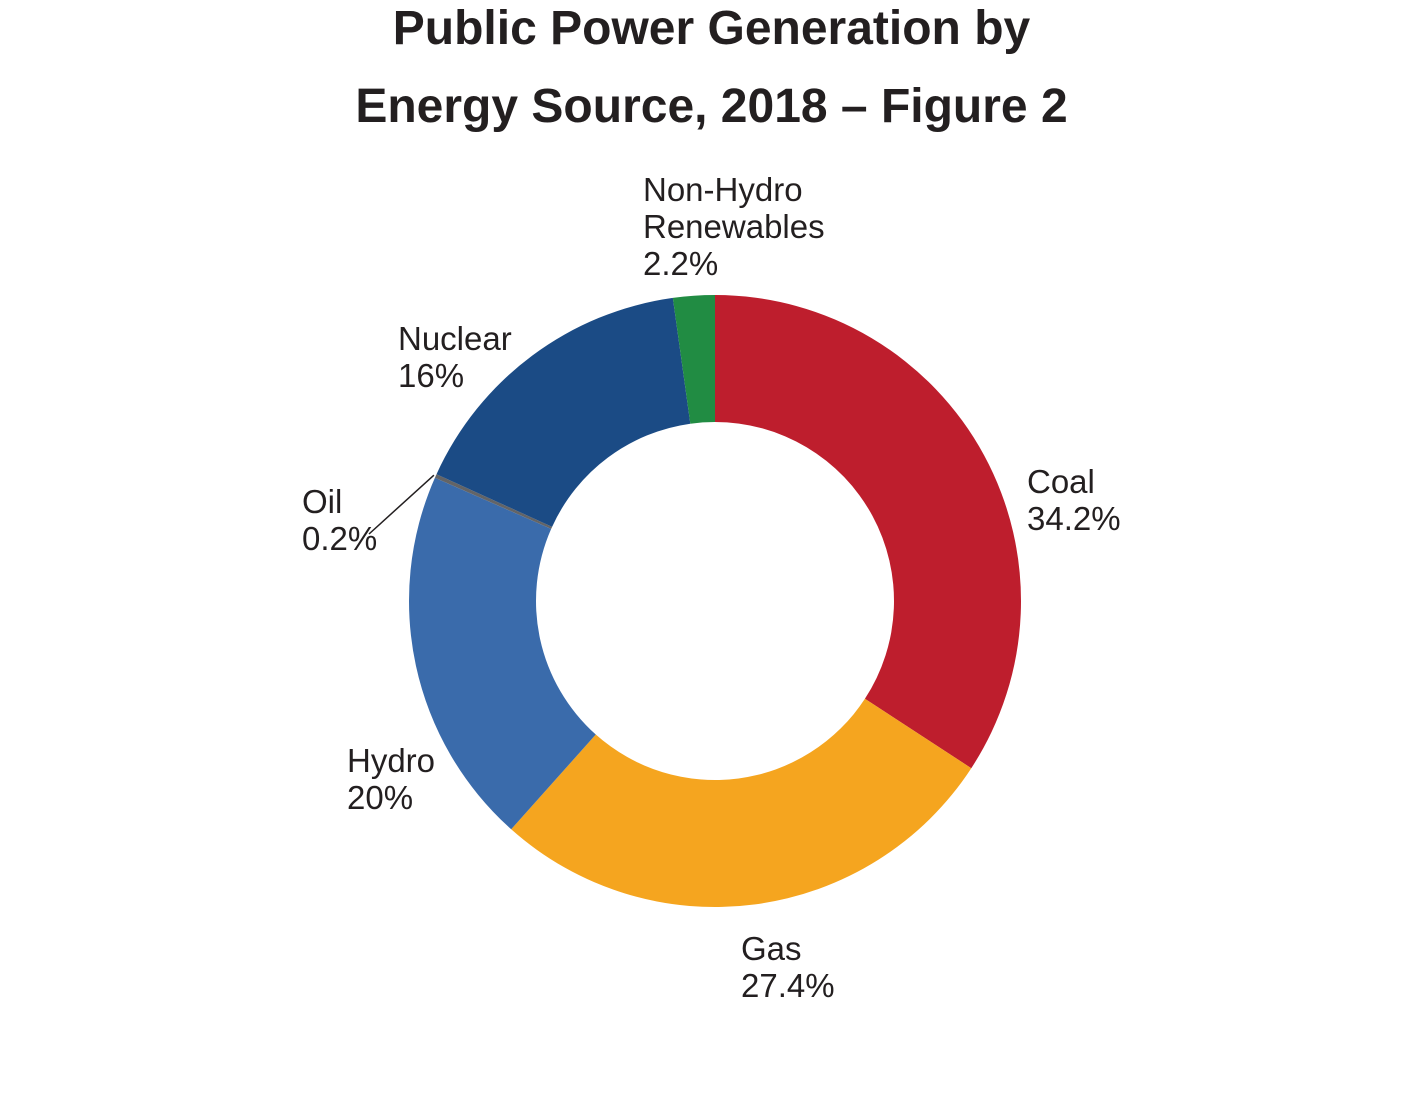 The image size is (1423, 1118). Describe the element at coordinates (322, 501) in the screenshot. I see `slice-name-oil: Oil` at that location.